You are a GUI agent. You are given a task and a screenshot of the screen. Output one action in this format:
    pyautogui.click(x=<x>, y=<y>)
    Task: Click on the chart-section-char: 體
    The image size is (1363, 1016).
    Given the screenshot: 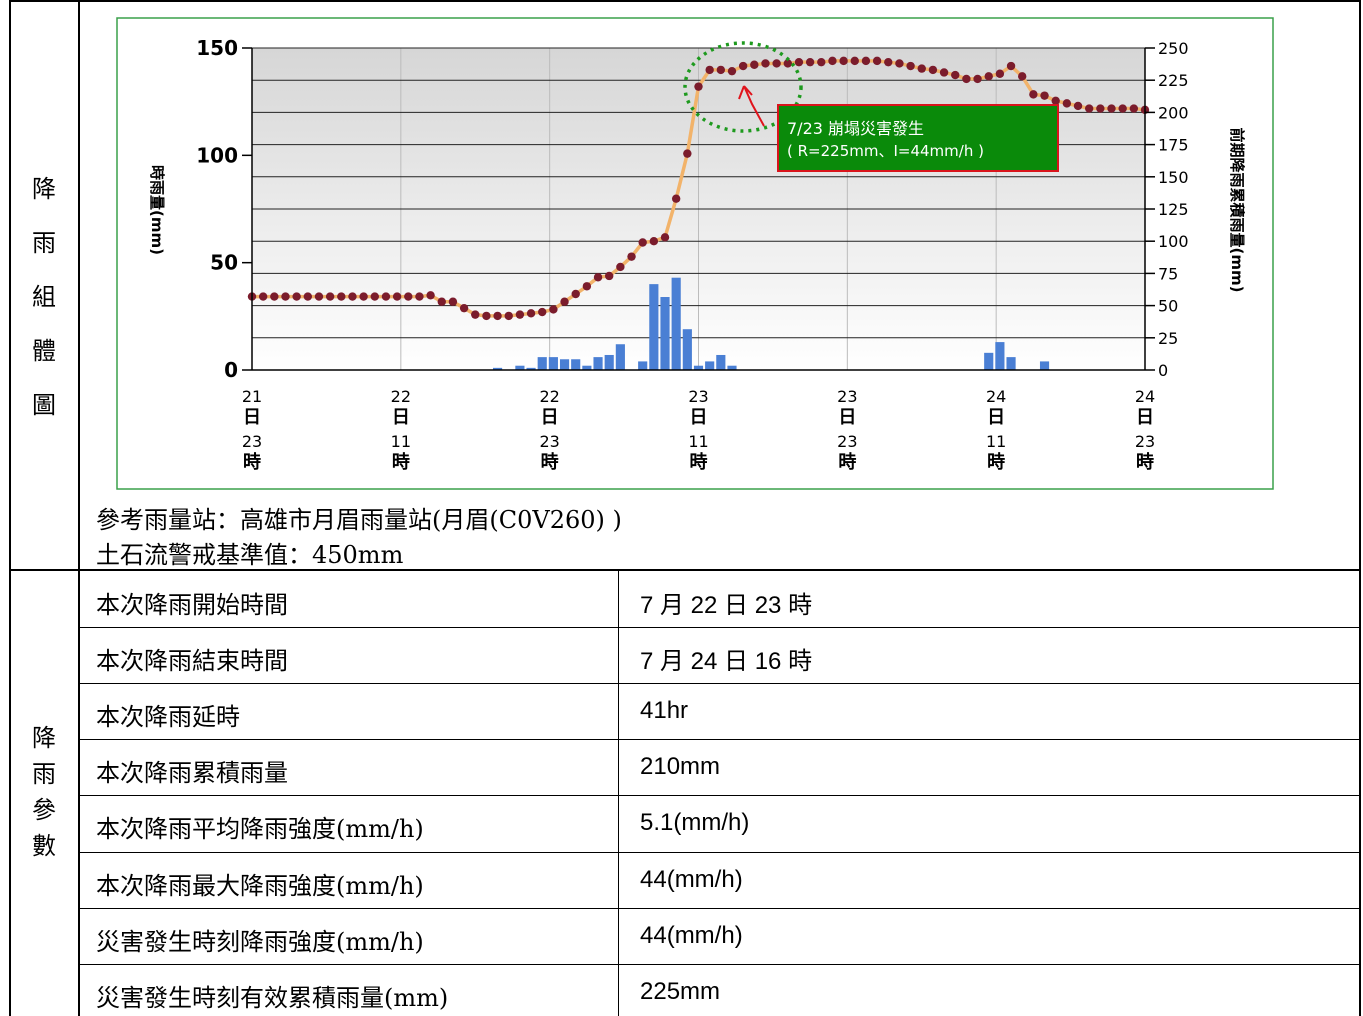 What is the action you would take?
    pyautogui.click(x=44, y=351)
    